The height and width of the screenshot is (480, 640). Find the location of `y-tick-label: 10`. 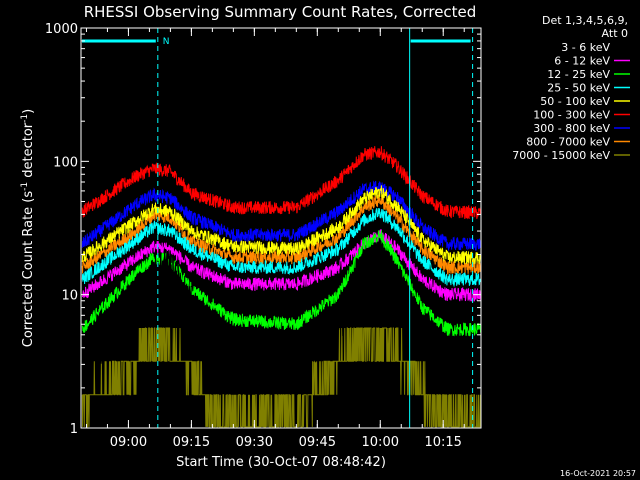

y-tick-label: 10 is located at coordinates (69, 296).